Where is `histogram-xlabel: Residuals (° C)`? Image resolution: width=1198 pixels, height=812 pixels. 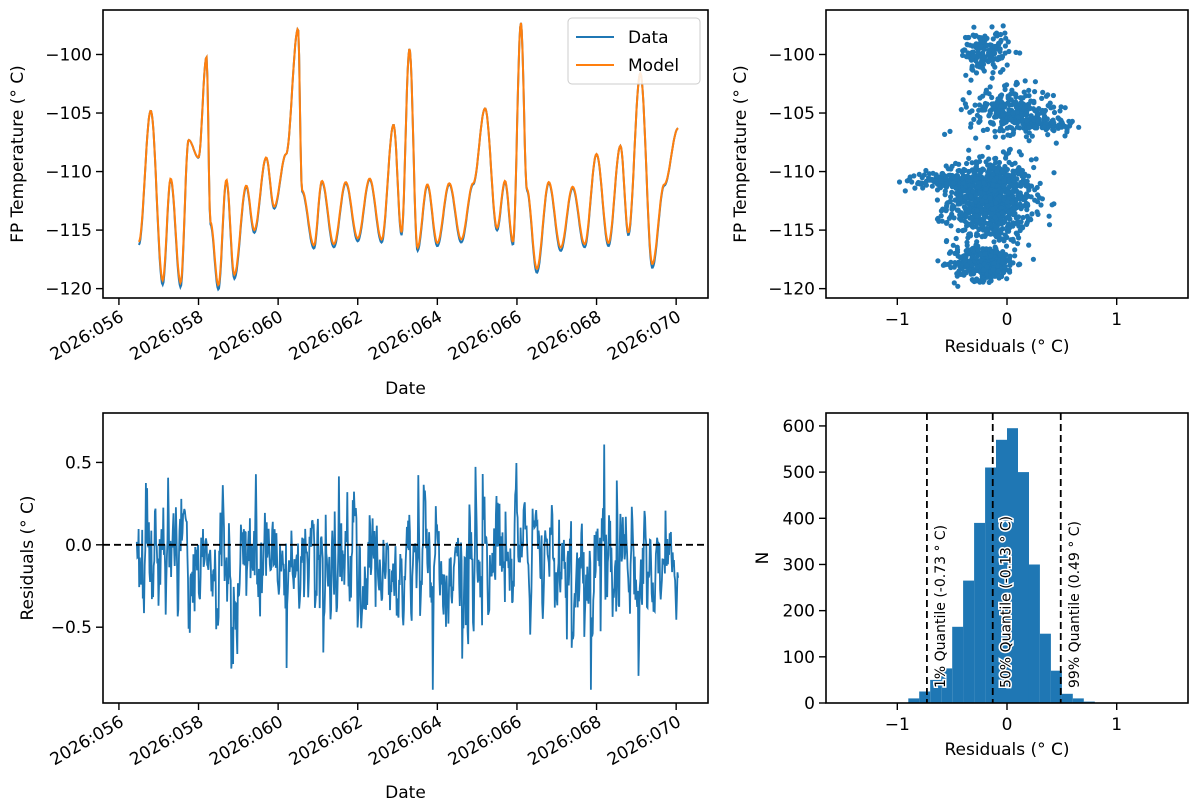
histogram-xlabel: Residuals (° C) is located at coordinates (1006, 750).